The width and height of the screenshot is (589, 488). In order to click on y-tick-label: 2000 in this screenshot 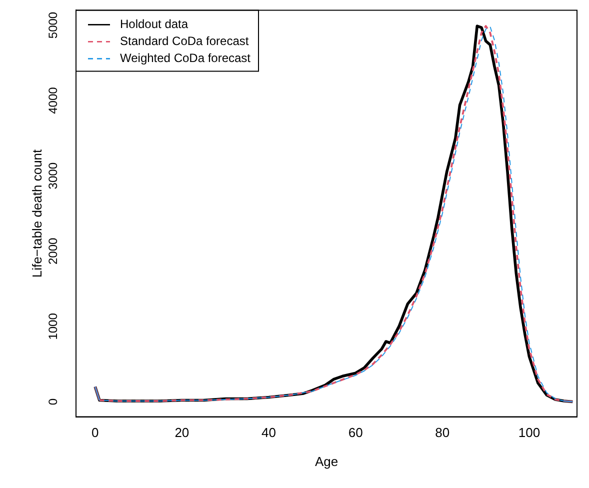, I will do `click(53, 250)`.